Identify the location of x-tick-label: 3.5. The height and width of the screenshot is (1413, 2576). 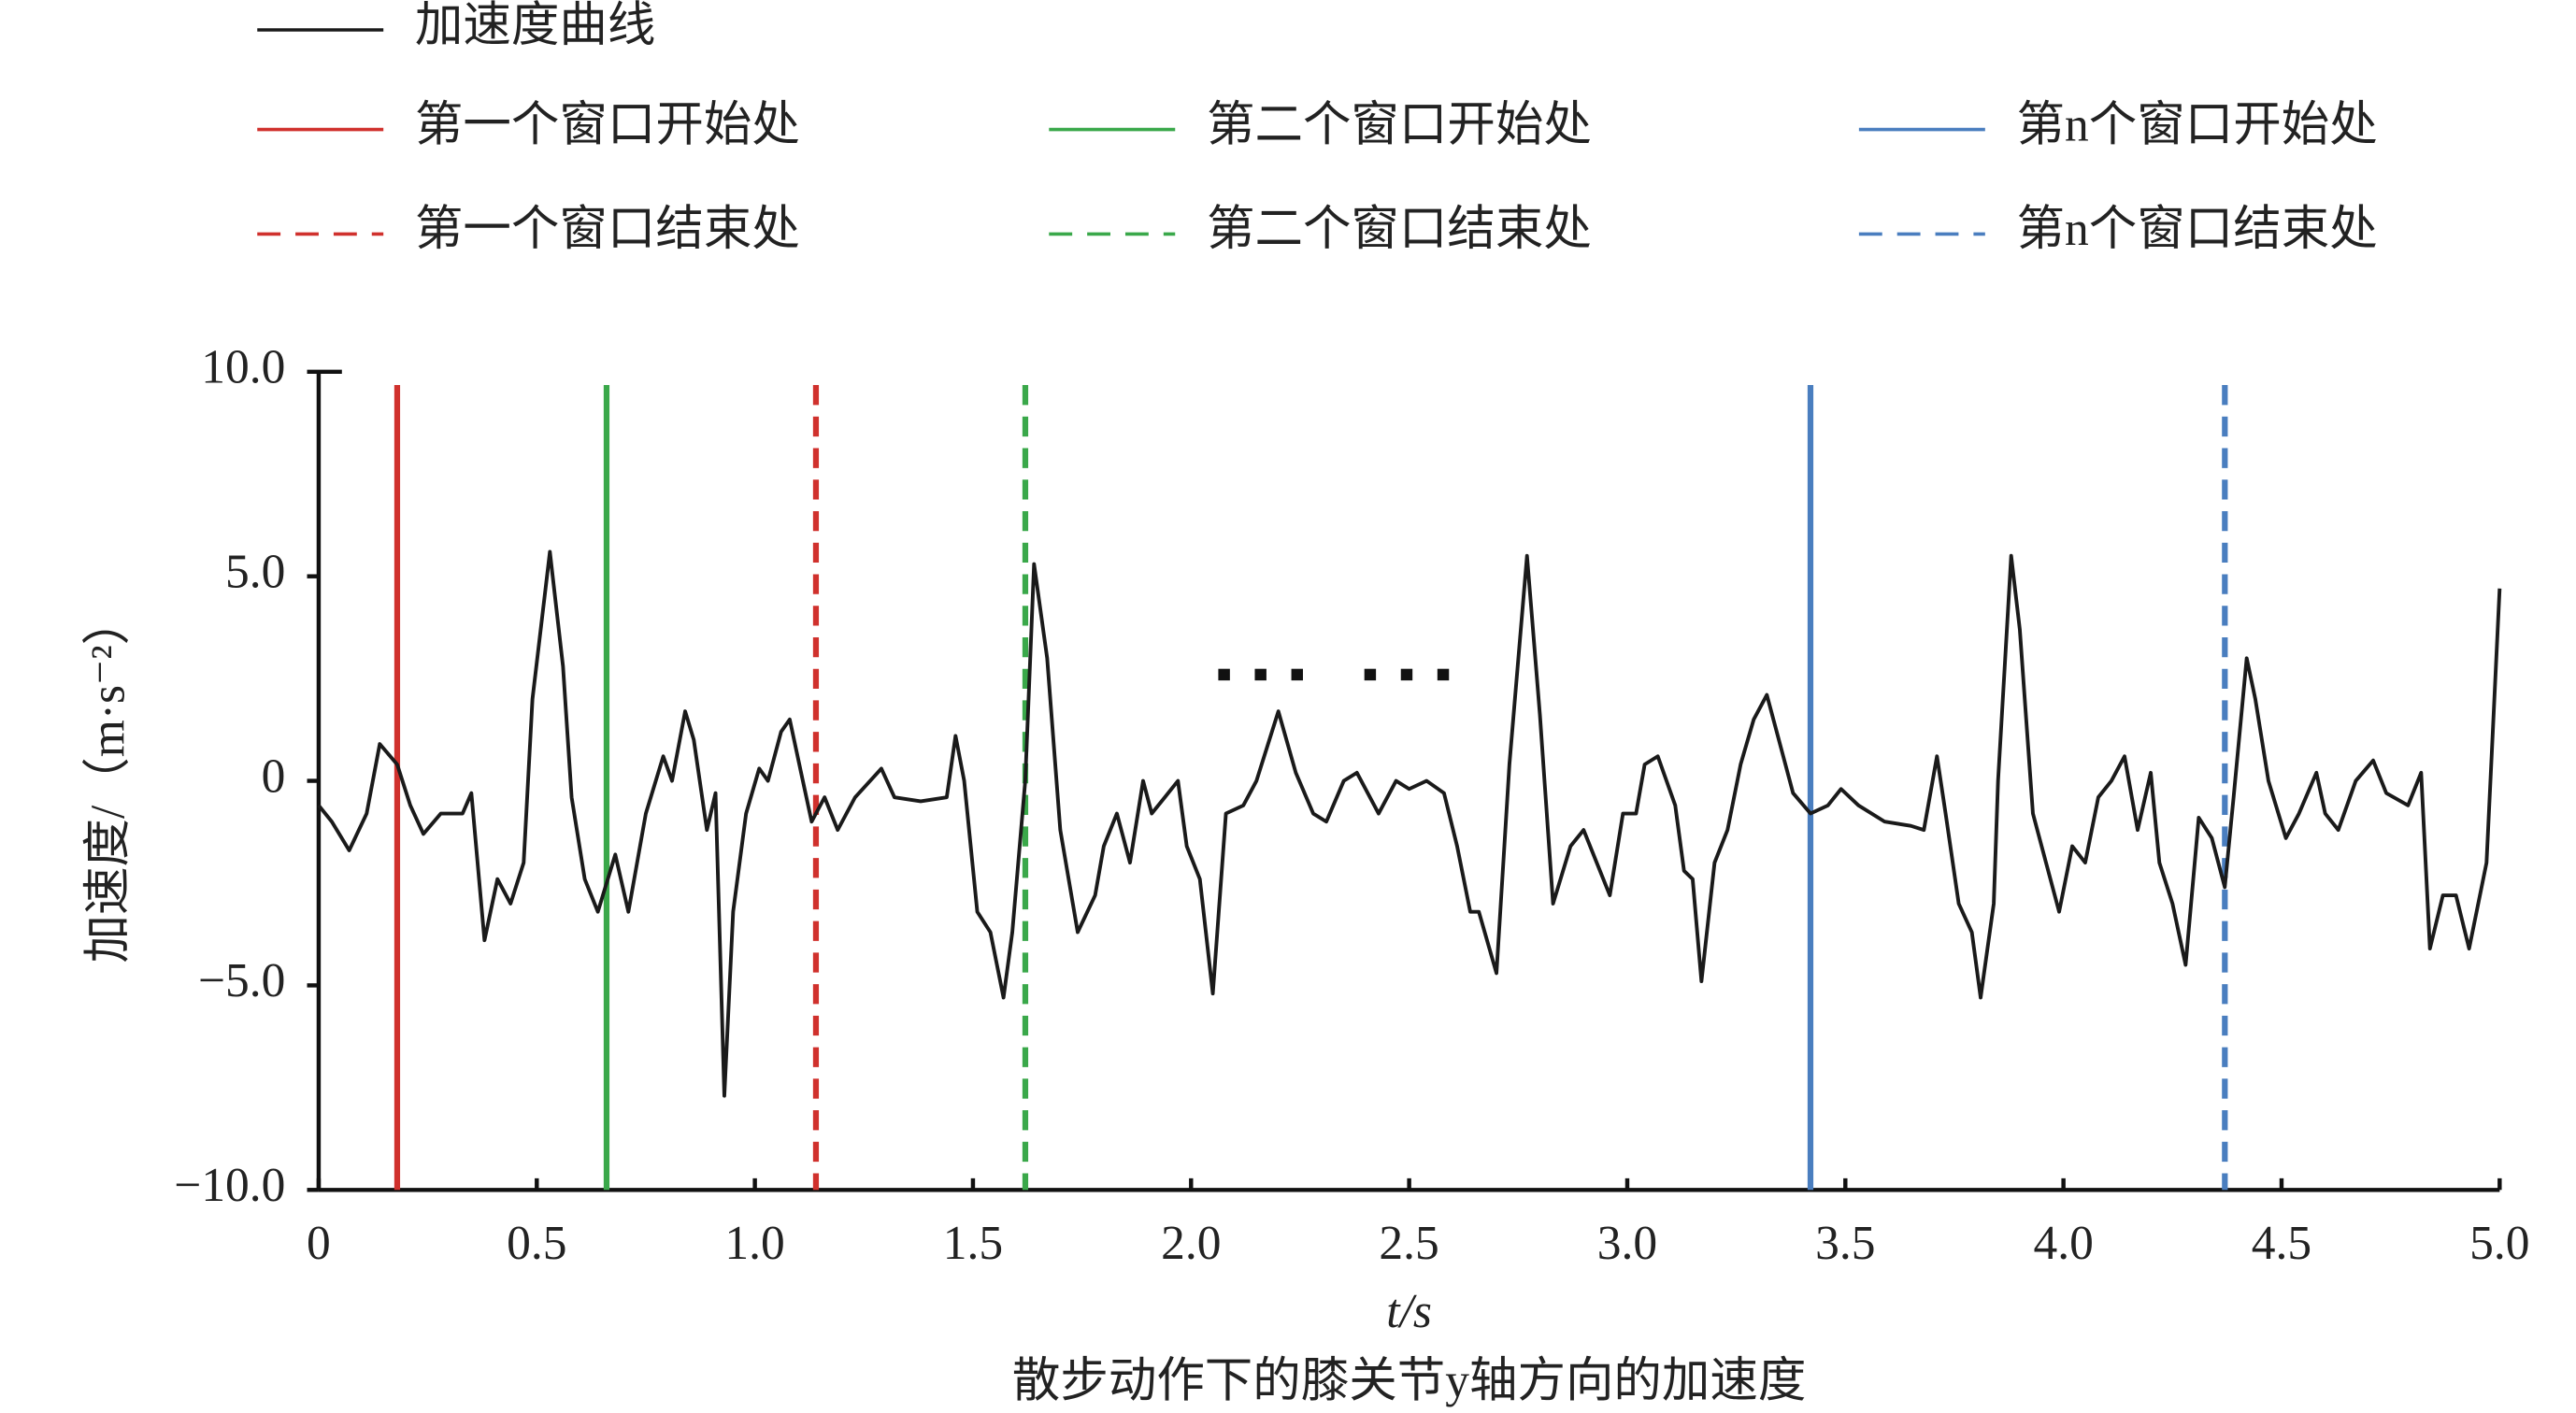
(1845, 1243).